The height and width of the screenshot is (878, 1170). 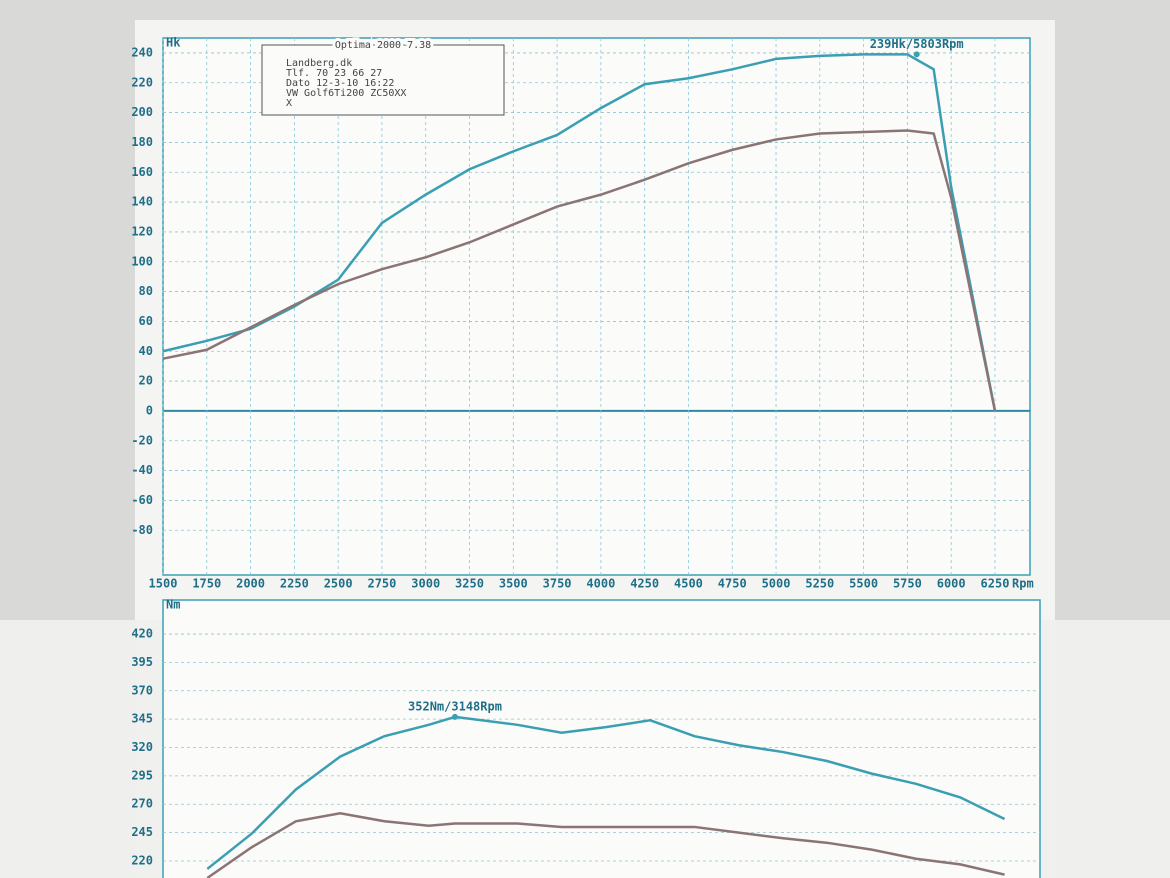 I want to click on x-tick-label: 6000, so click(x=951, y=584).